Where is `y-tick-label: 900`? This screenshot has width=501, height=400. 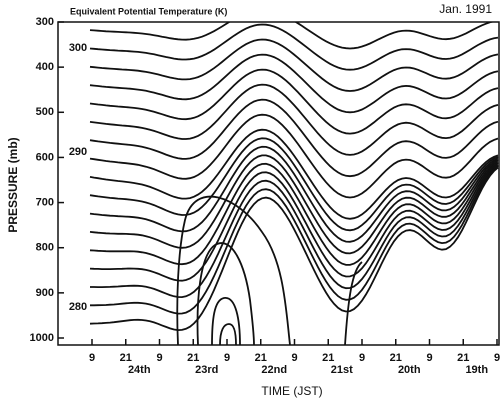
y-tick-label: 900 is located at coordinates (45, 293).